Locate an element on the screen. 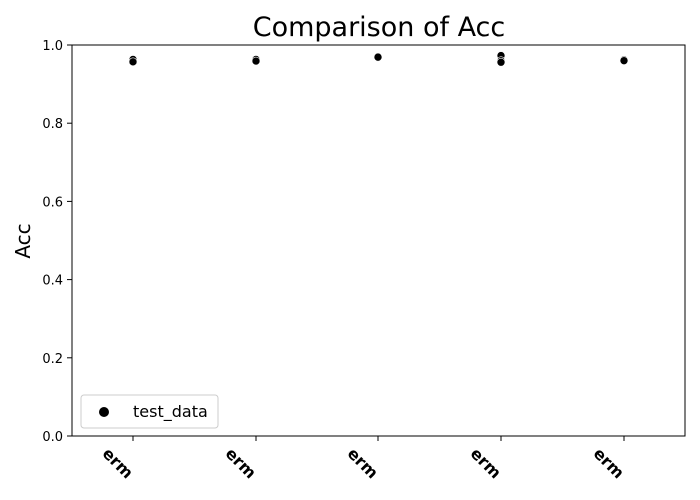 This screenshot has width=700, height=500. y-tick-label: 0.8 is located at coordinates (52, 124).